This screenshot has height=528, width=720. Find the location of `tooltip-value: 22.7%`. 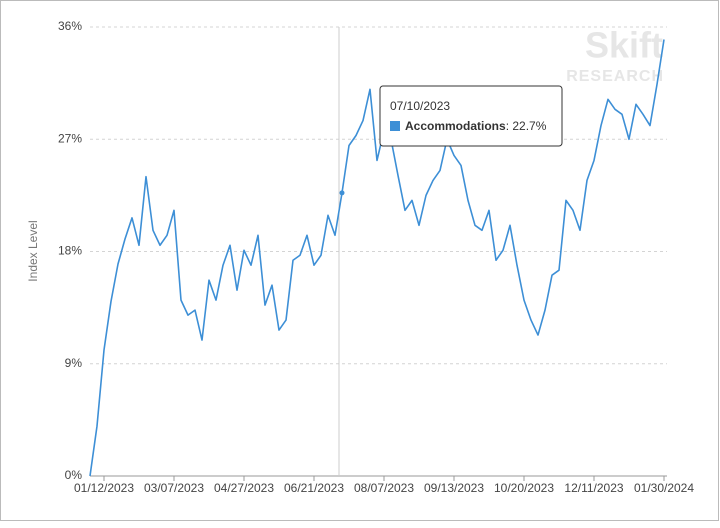

tooltip-value: 22.7% is located at coordinates (529, 126).